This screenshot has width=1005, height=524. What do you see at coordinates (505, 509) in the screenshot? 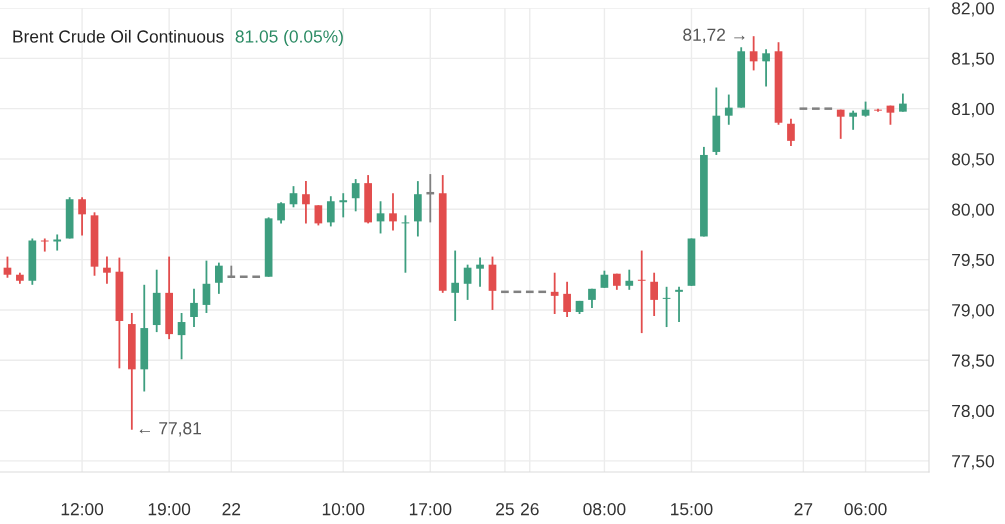
I see `x-tick-label: 25` at bounding box center [505, 509].